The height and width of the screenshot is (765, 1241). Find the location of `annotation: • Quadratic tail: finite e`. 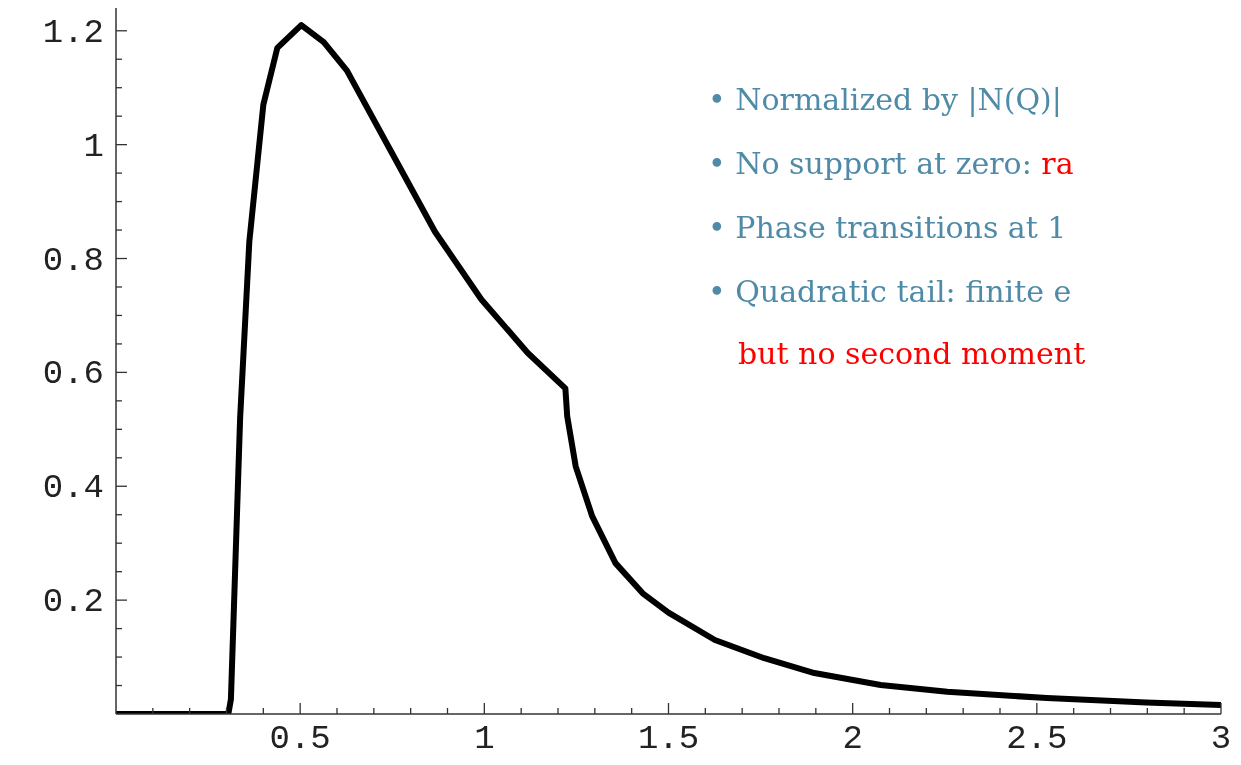

annotation: • Quadratic tail: finite e is located at coordinates (890, 291).